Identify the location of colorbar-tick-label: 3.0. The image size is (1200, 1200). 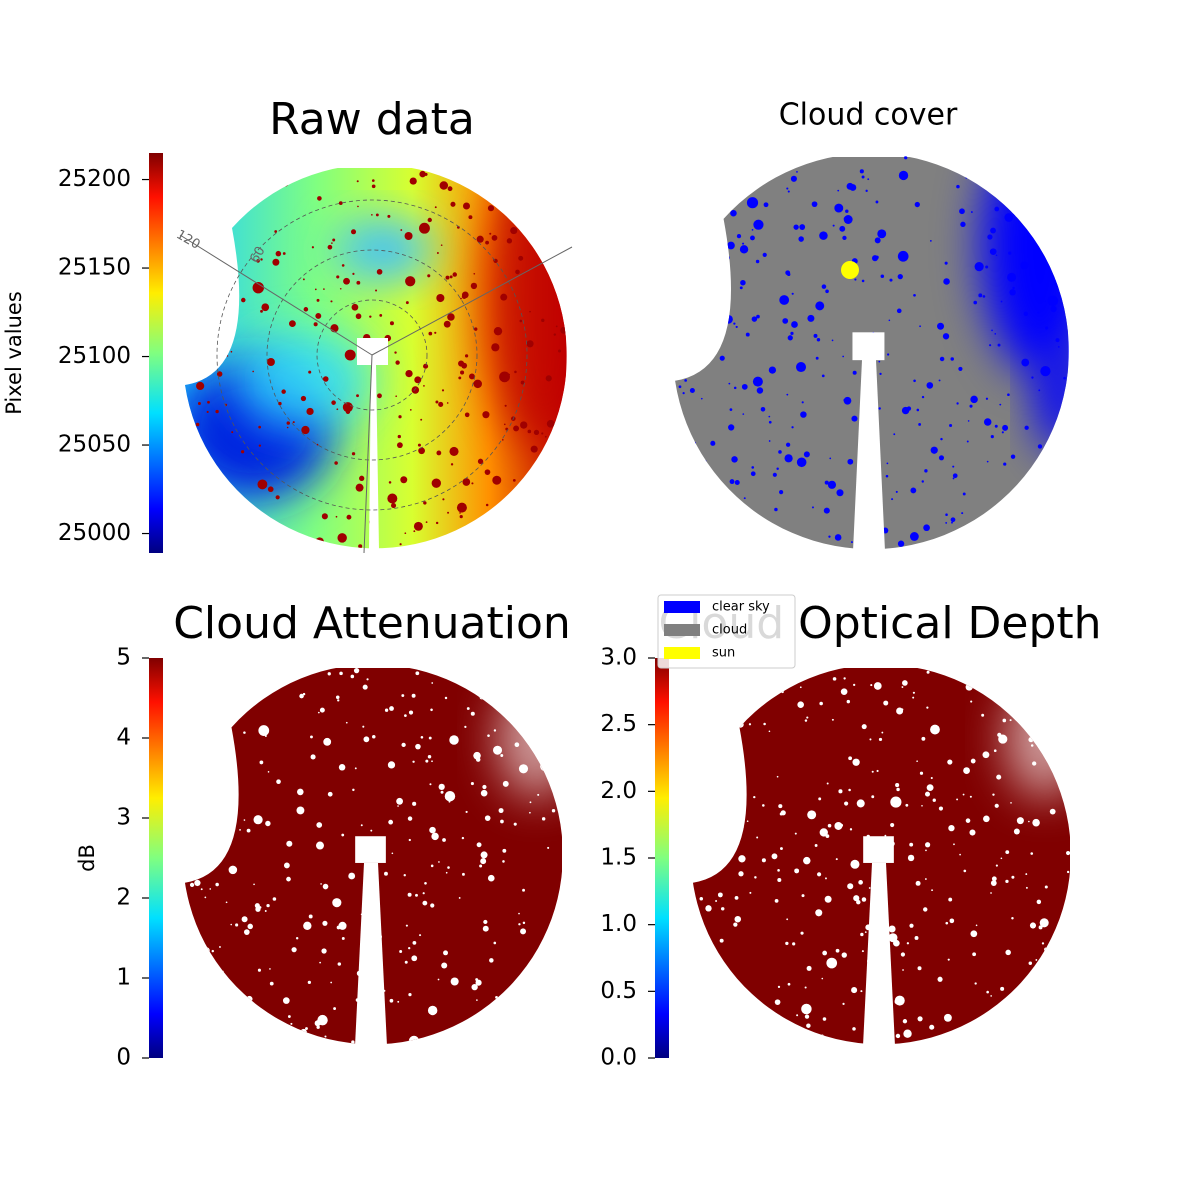
(618, 658).